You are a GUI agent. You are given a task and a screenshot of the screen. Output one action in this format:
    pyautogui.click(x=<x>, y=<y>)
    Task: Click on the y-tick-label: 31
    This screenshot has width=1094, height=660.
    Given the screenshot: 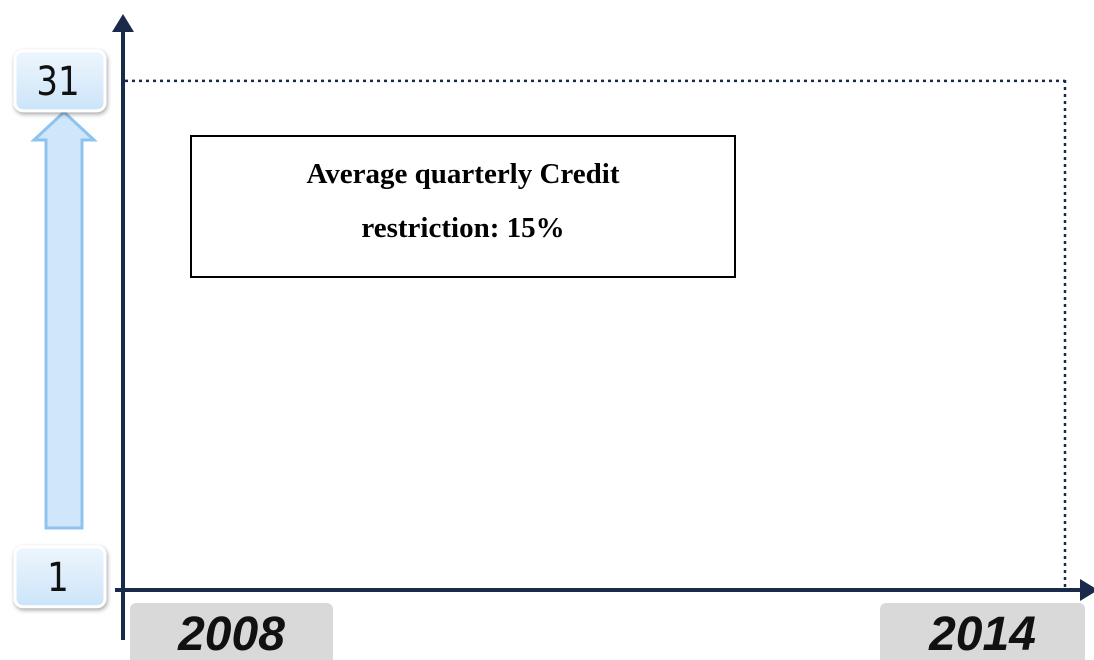 What is the action you would take?
    pyautogui.click(x=57, y=81)
    